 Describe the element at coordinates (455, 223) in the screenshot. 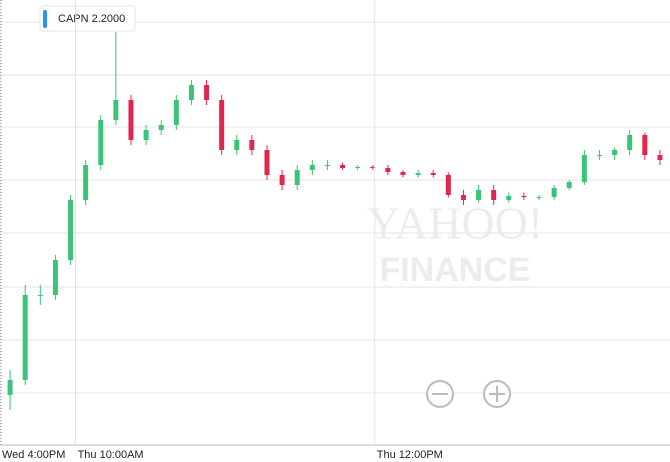

I see `watermark: YAHOO!` at that location.